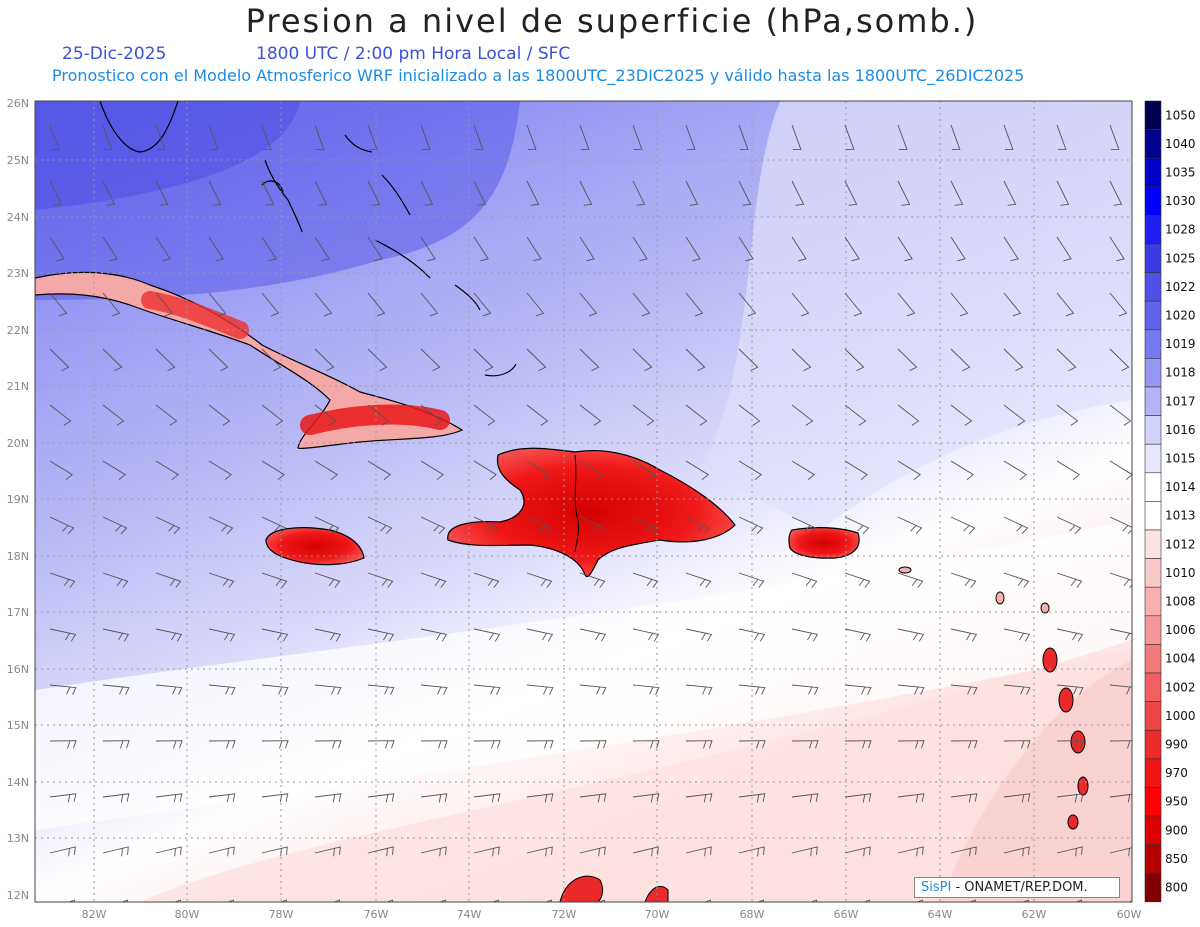 The width and height of the screenshot is (1200, 927). I want to click on lat-label: 16N, so click(18, 669).